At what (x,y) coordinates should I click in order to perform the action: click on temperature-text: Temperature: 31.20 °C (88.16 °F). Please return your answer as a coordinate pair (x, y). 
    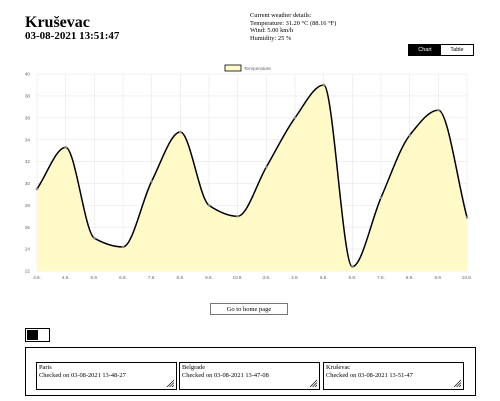
    Looking at the image, I should click on (293, 23).